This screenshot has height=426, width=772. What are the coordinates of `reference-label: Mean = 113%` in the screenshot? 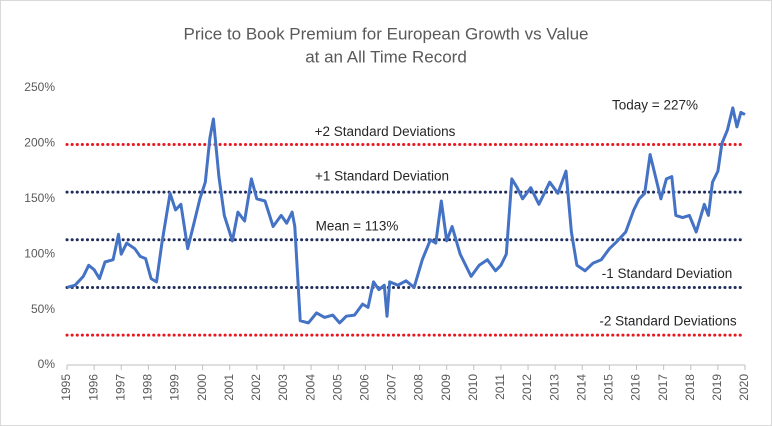 It's located at (357, 225).